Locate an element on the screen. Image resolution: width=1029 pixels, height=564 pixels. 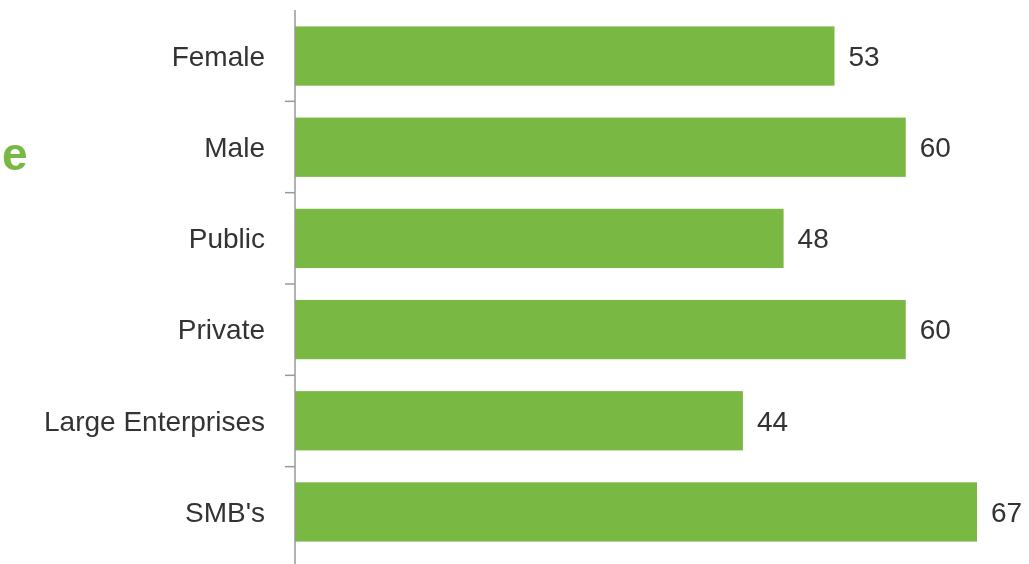
y-tick-label: SMB's is located at coordinates (224, 512).